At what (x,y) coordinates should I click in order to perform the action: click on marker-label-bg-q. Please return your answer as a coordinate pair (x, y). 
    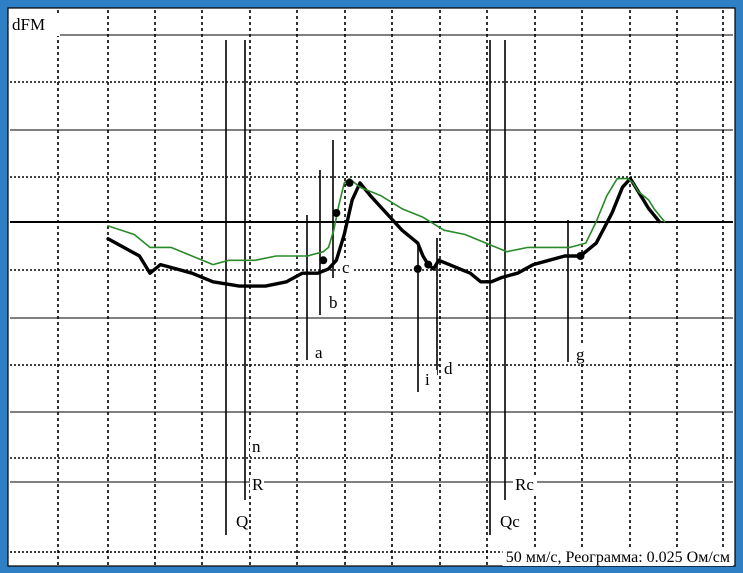
    Looking at the image, I should click on (241, 521).